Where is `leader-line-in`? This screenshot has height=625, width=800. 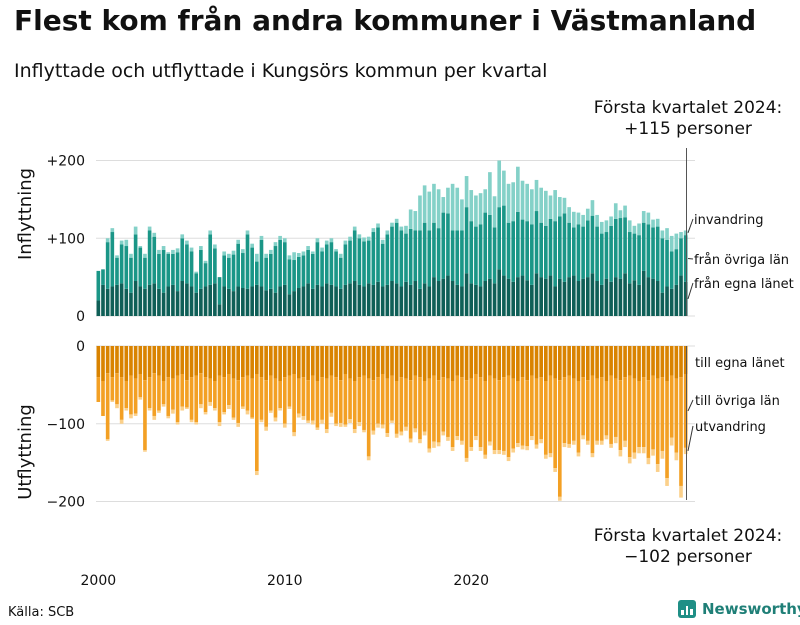 leader-line-in is located at coordinates (690, 225).